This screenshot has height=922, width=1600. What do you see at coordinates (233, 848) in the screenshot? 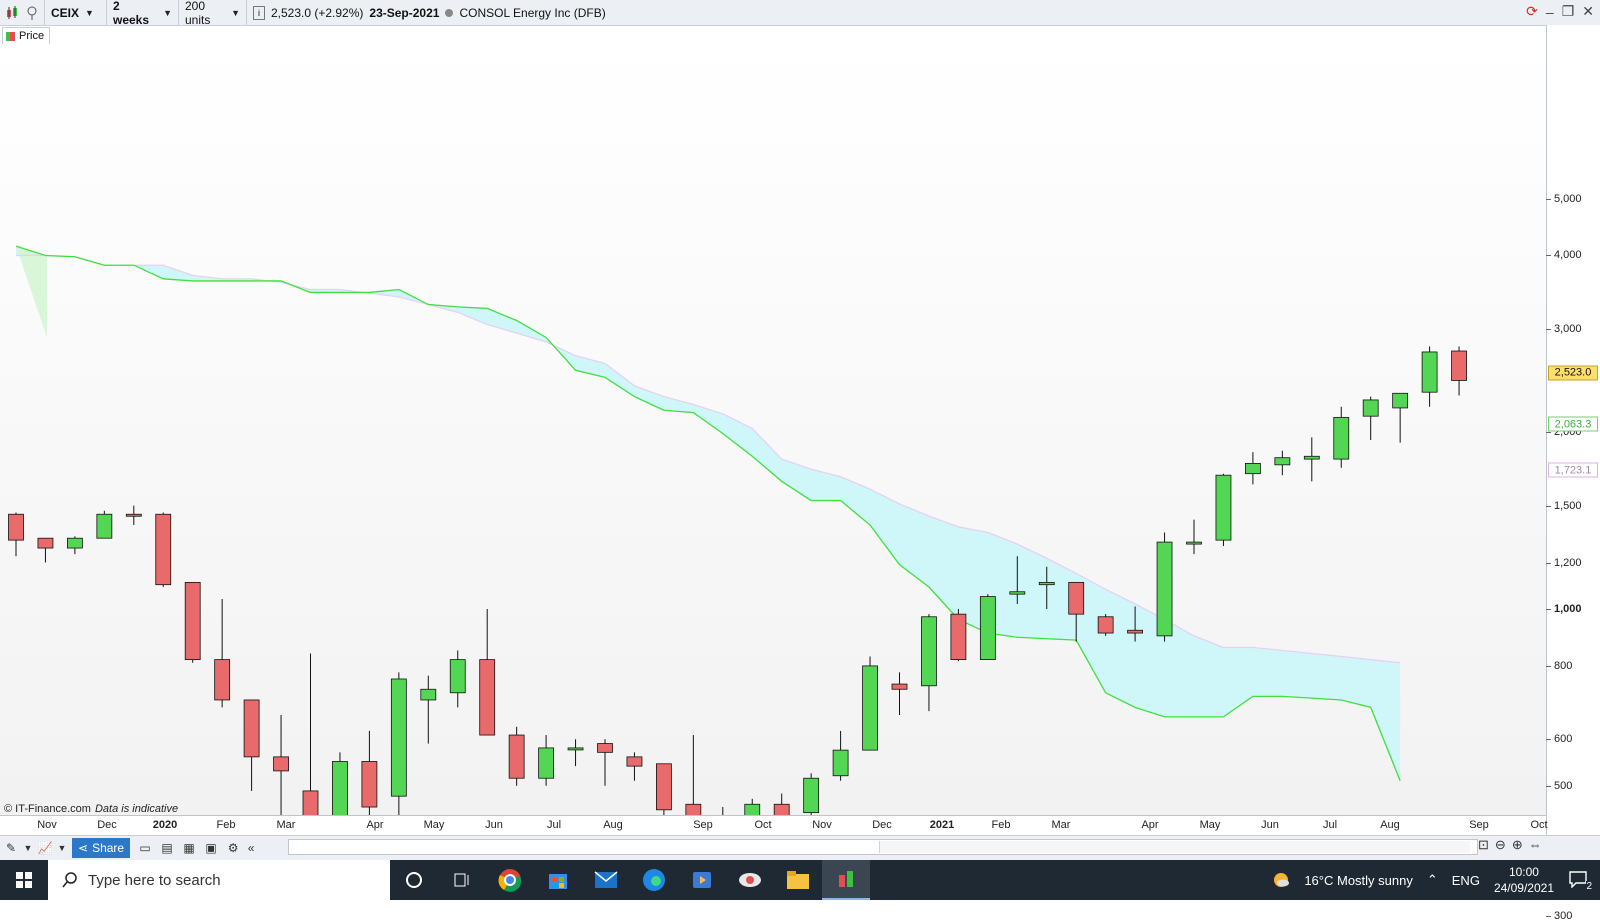
I see `settings-icon: ⚙` at bounding box center [233, 848].